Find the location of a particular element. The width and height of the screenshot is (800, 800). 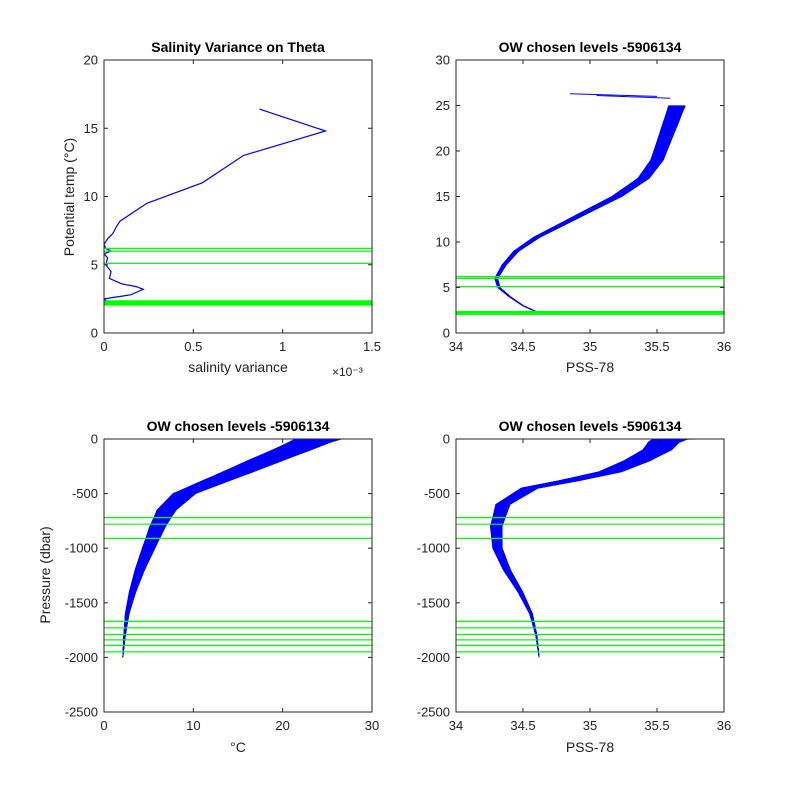

x-tick-label: 20 is located at coordinates (282, 725).